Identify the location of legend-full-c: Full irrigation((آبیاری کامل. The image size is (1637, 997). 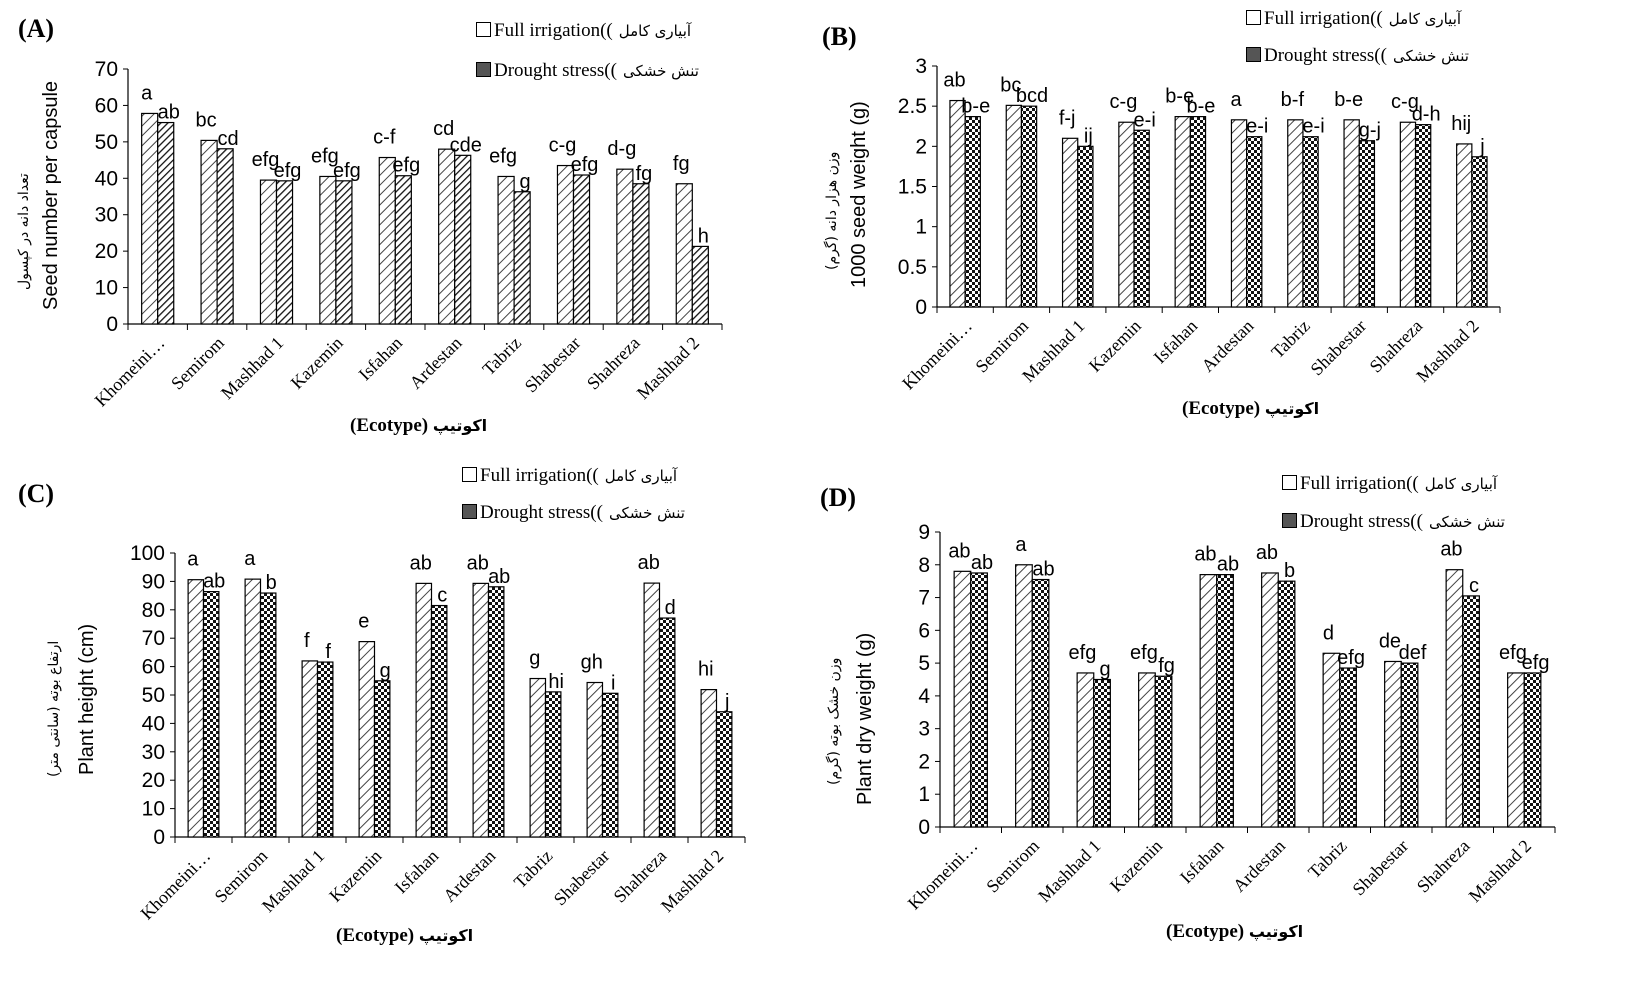
(569, 476).